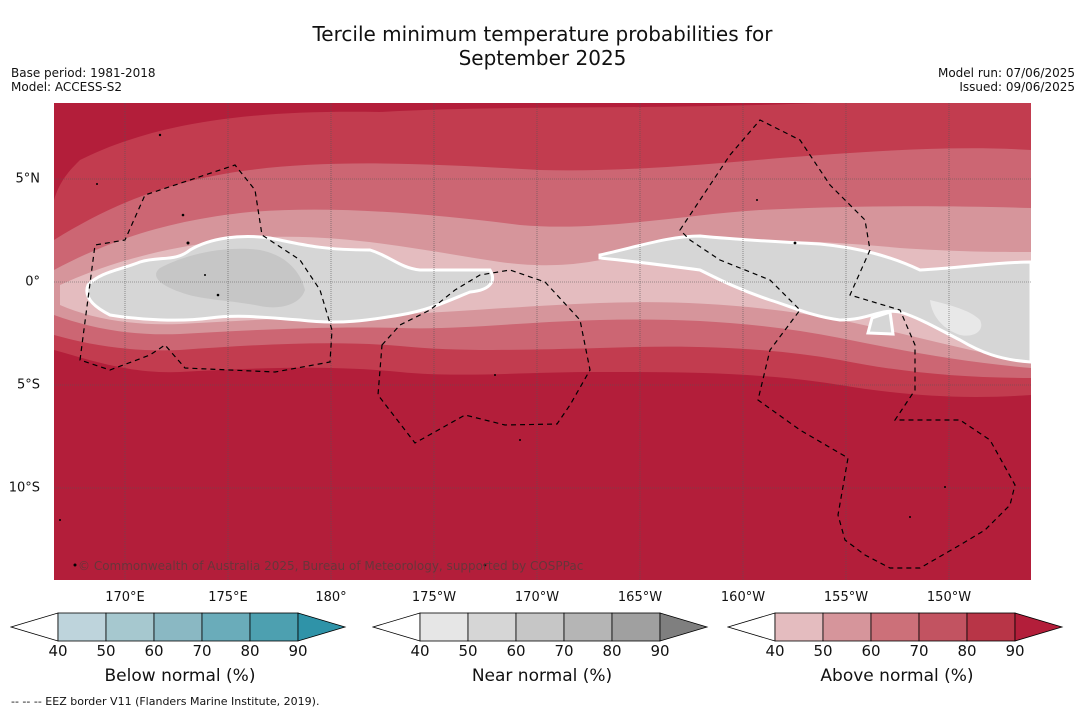 The height and width of the screenshot is (713, 1085). What do you see at coordinates (468, 651) in the screenshot?
I see `near-tick-50: 50` at bounding box center [468, 651].